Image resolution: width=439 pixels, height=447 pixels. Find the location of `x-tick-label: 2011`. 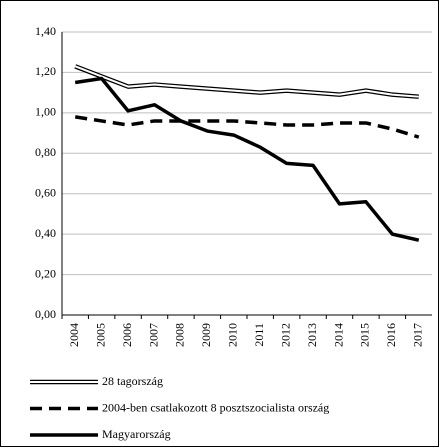

x-tick-label: 2011 is located at coordinates (259, 335).